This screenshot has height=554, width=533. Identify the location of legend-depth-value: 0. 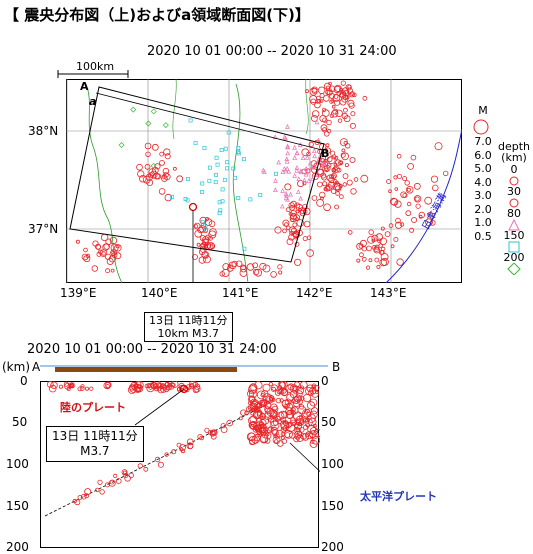
(514, 169).